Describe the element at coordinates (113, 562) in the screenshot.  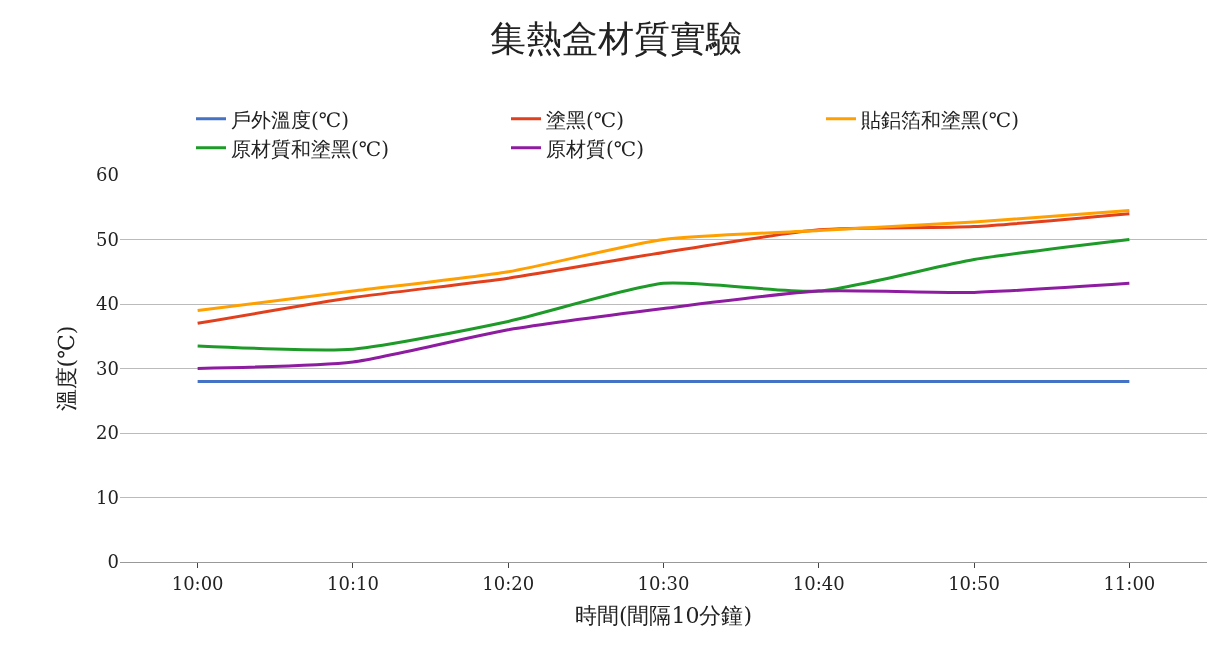
I see `y-tick-label: 0` at that location.